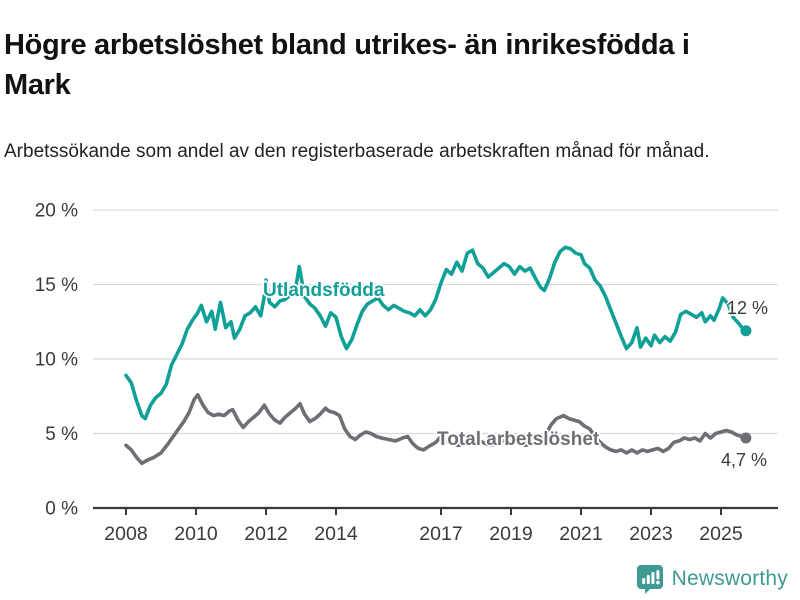 This screenshot has width=800, height=600. I want to click on series-label-utlandsfodda: Utlandsfödda, so click(324, 290).